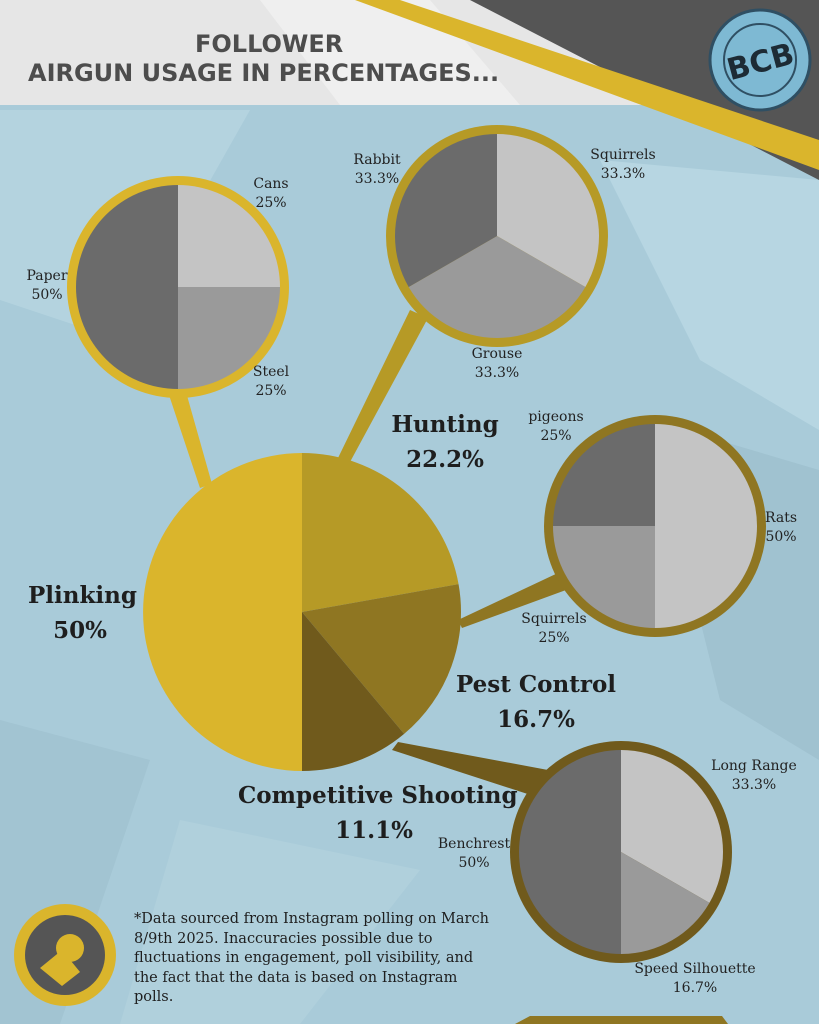 This screenshot has height=1024, width=819. What do you see at coordinates (623, 165) in the screenshot?
I see `label-hunting-squirrels: Squirrels 33.3%` at bounding box center [623, 165].